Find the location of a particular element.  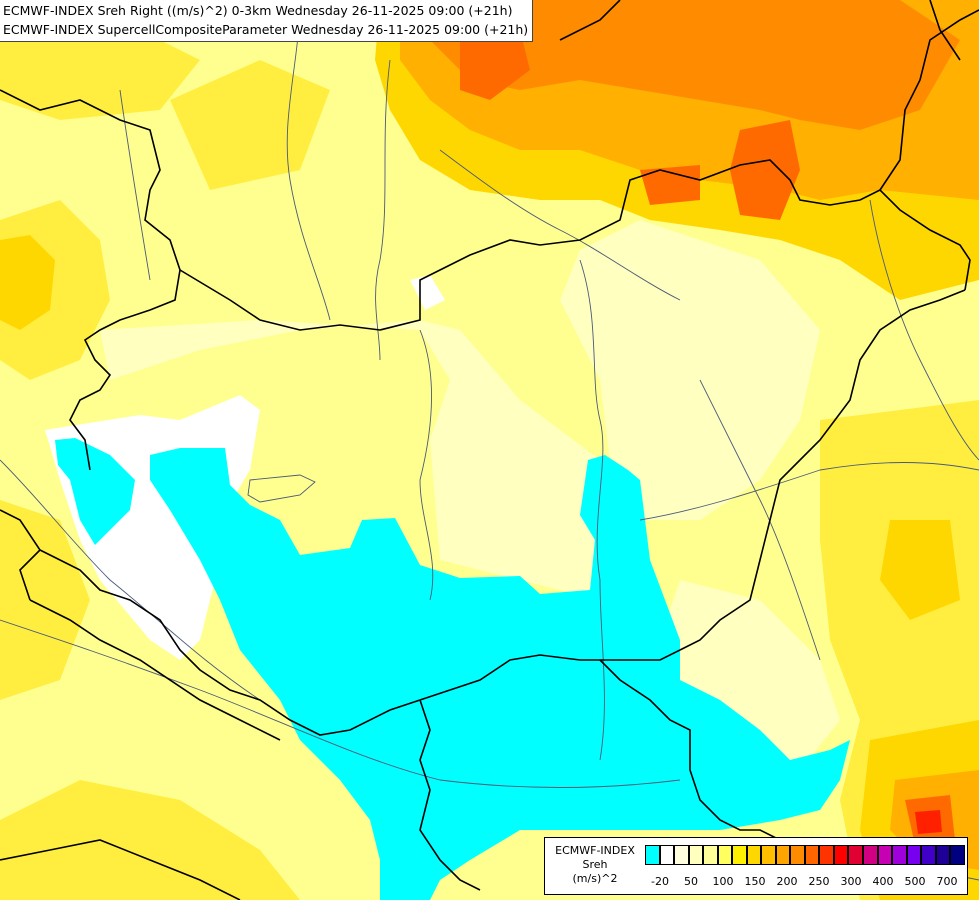

border-austria-hungary is located at coordinates (90, 280).